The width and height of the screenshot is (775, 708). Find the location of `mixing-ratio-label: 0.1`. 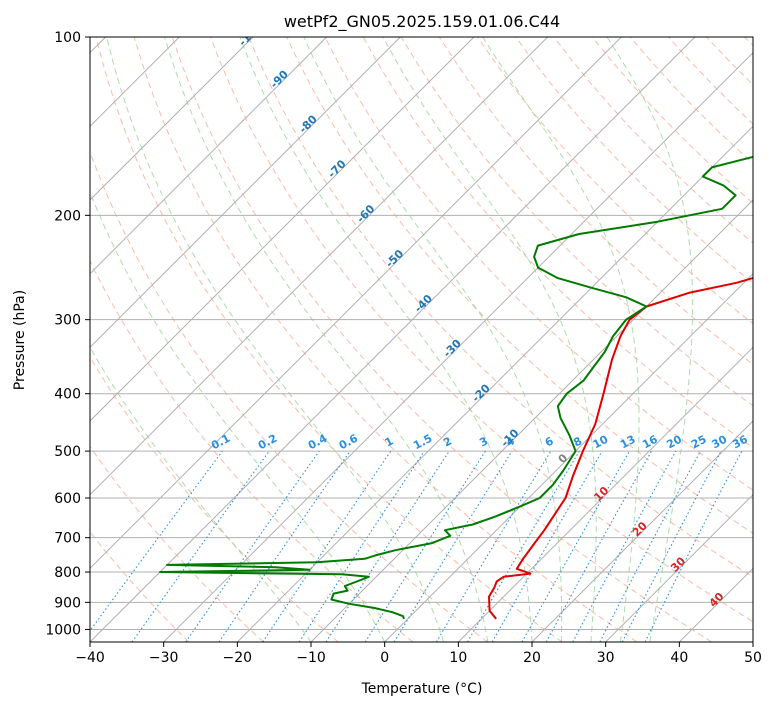

mixing-ratio-label: 0.1 is located at coordinates (220, 442).